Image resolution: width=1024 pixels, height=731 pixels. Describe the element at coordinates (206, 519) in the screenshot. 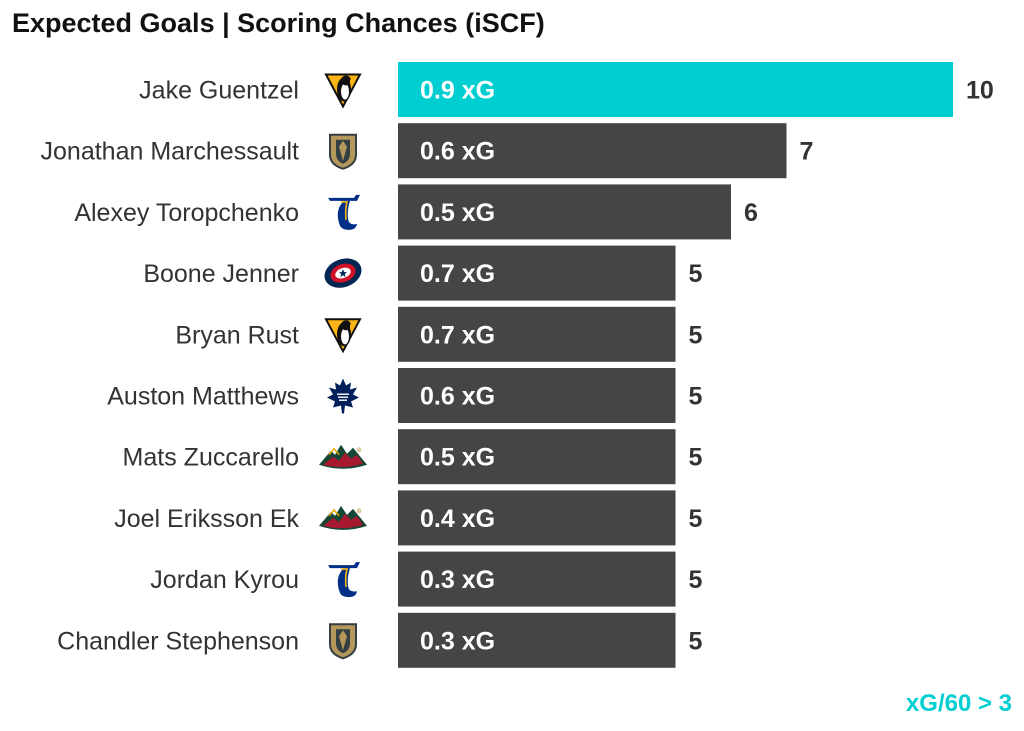

I see `player-label: Joel Eriksson Ek` at that location.